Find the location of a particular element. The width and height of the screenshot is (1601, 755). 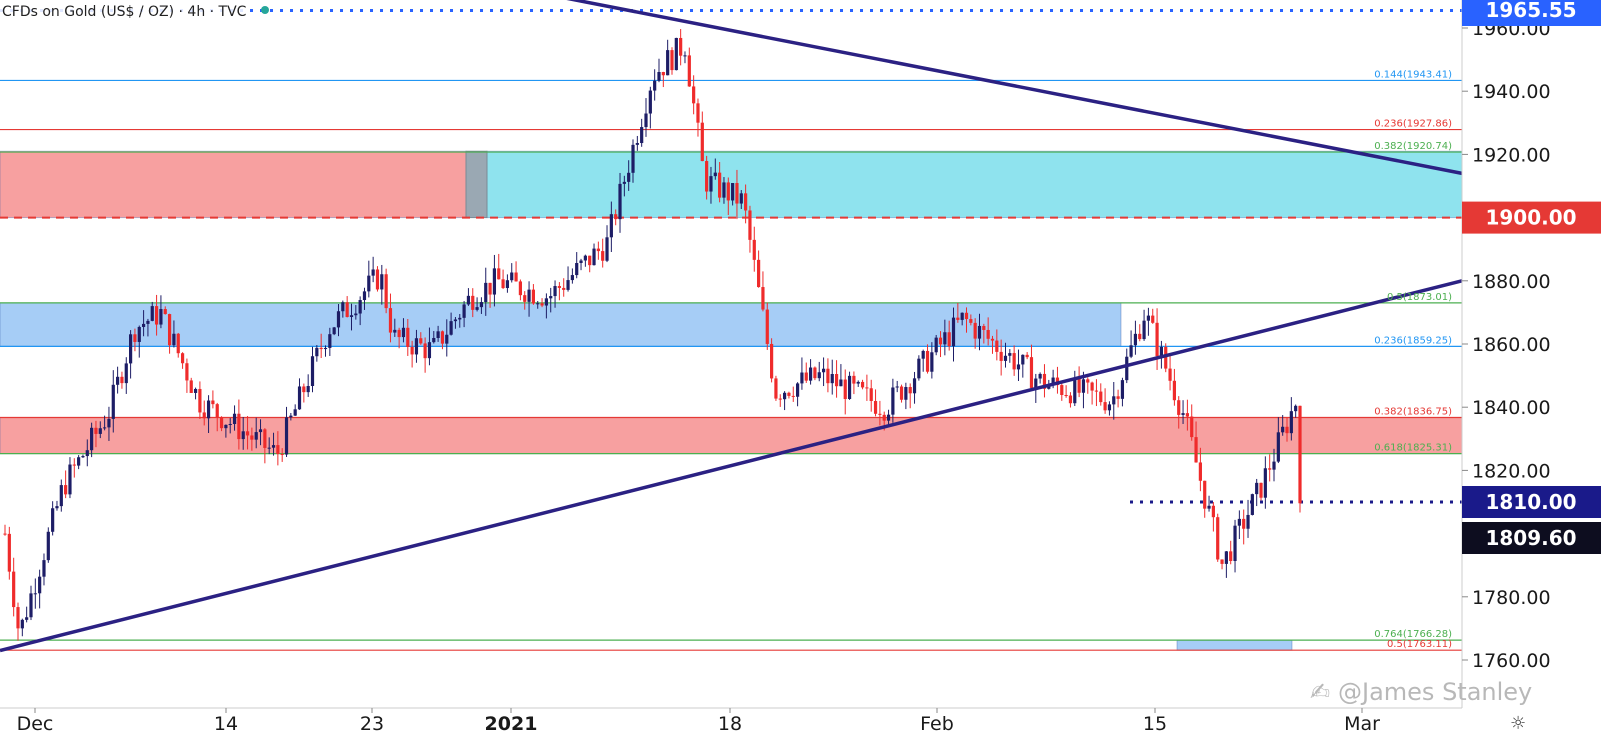

fib-label-7: 0.764(1766.28) is located at coordinates (1413, 634).